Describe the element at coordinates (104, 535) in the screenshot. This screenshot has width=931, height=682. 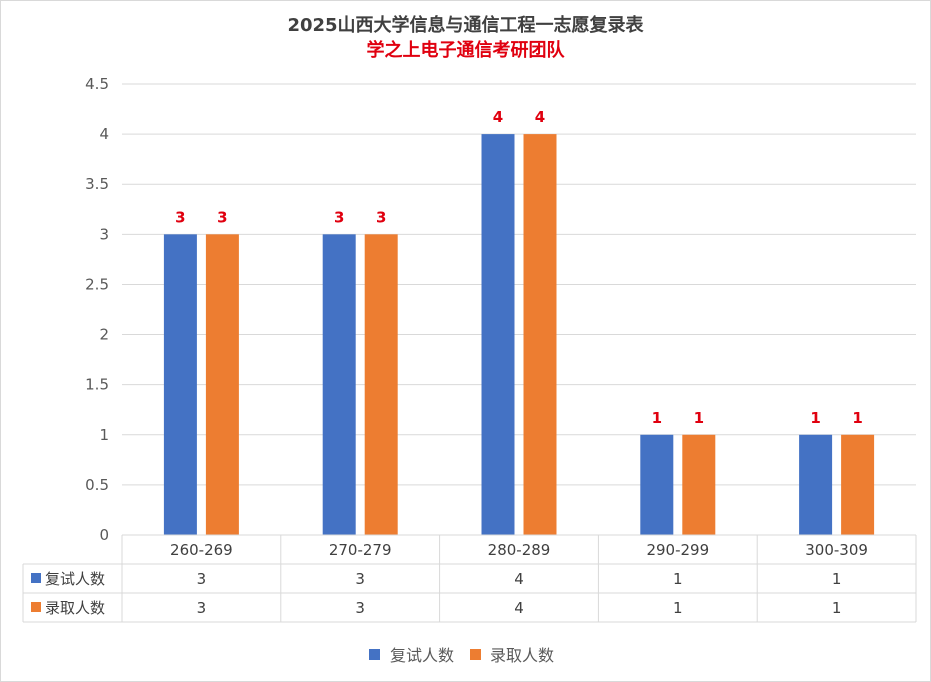
I see `y-tick-label: 0` at that location.